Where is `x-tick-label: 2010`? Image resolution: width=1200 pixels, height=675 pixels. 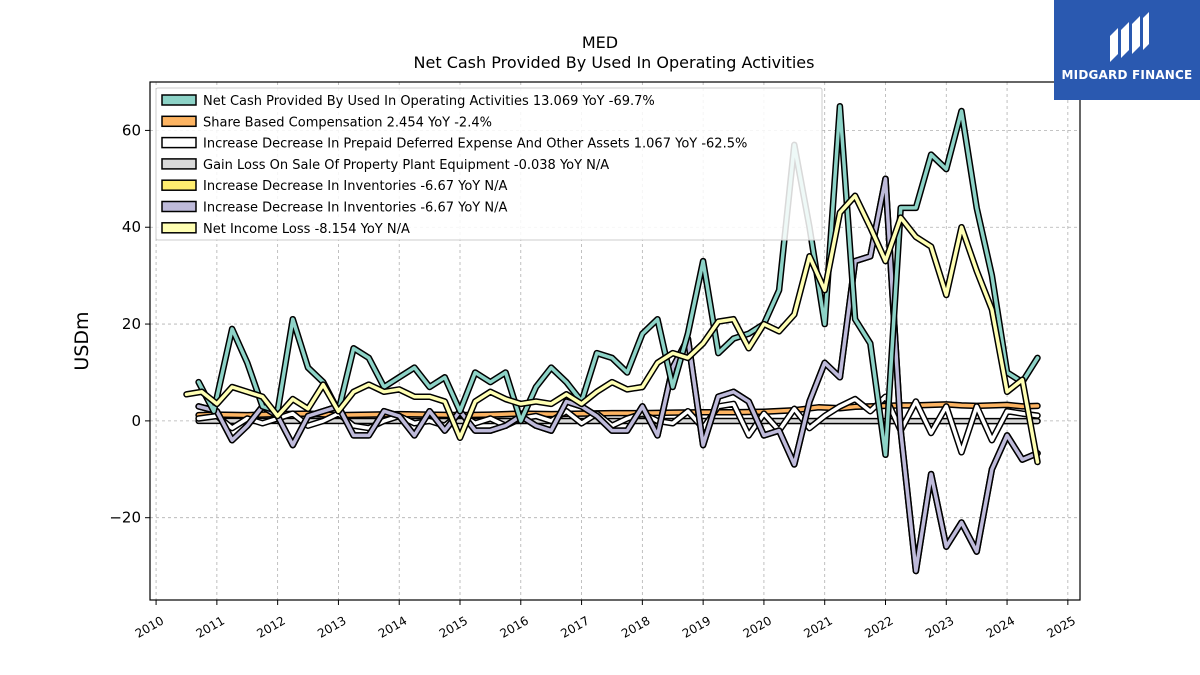
x-tick-label: 2010 is located at coordinates (149, 626).